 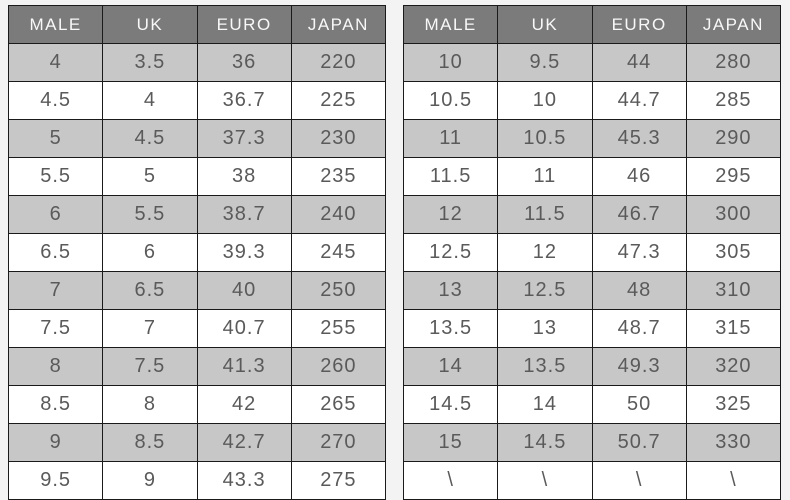 What do you see at coordinates (244, 214) in the screenshot?
I see `table-cell: 38.7` at bounding box center [244, 214].